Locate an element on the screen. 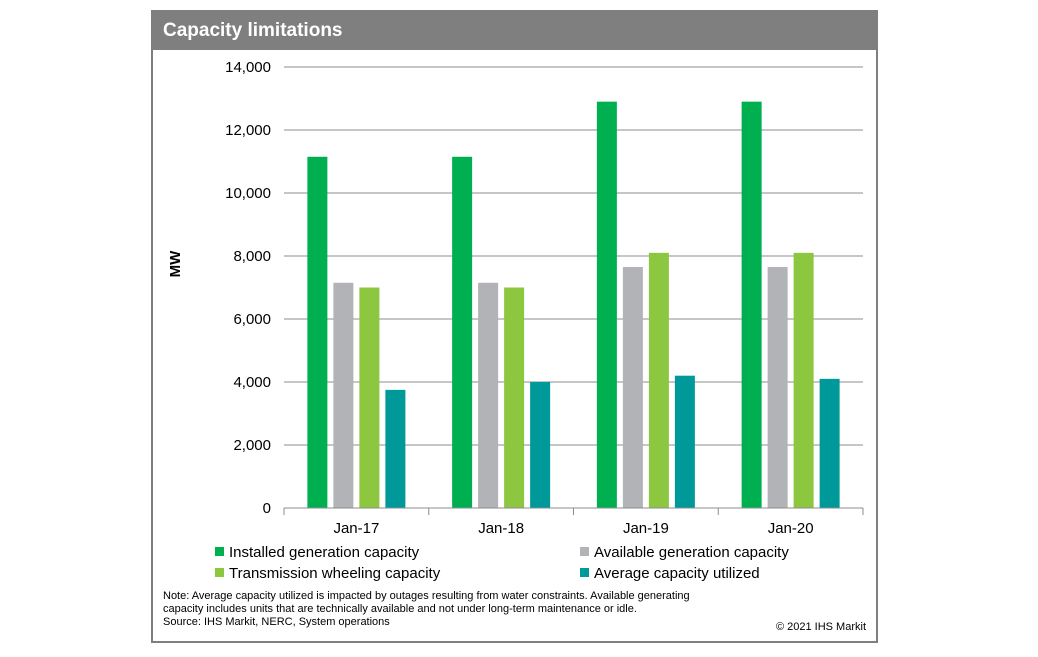 The image size is (1038, 657). y-tick-label: 6,000 is located at coordinates (252, 319).